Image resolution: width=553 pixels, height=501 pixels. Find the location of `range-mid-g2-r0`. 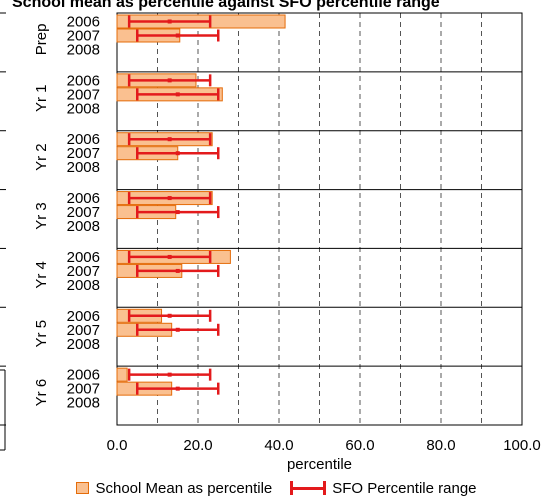

range-mid-g2-r0 is located at coordinates (169, 139).